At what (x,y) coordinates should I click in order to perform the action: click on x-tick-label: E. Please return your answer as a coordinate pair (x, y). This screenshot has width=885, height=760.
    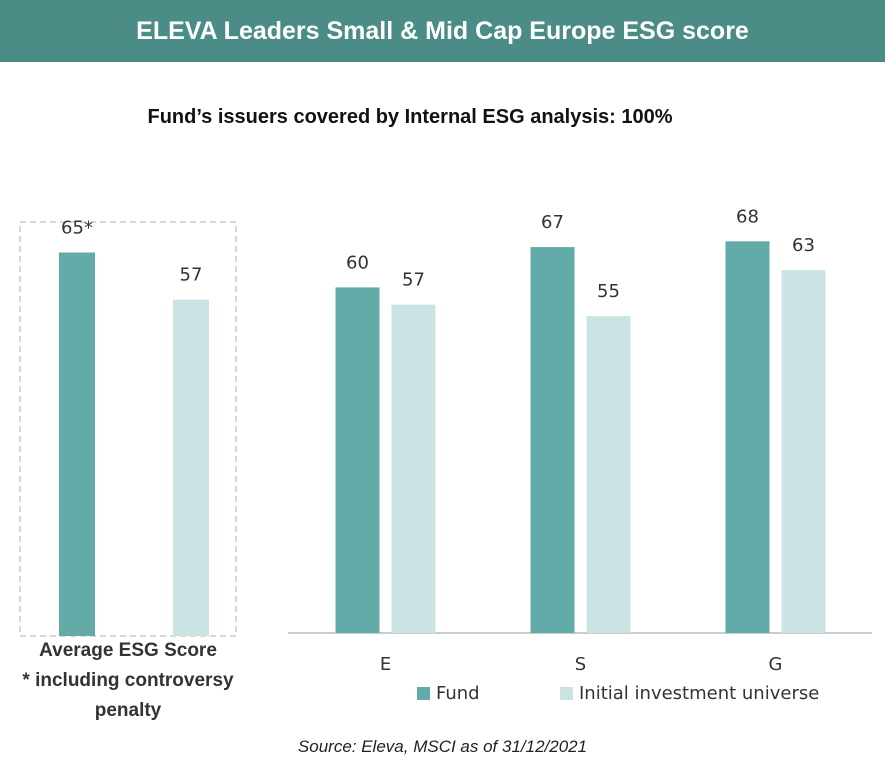
    Looking at the image, I should click on (385, 664).